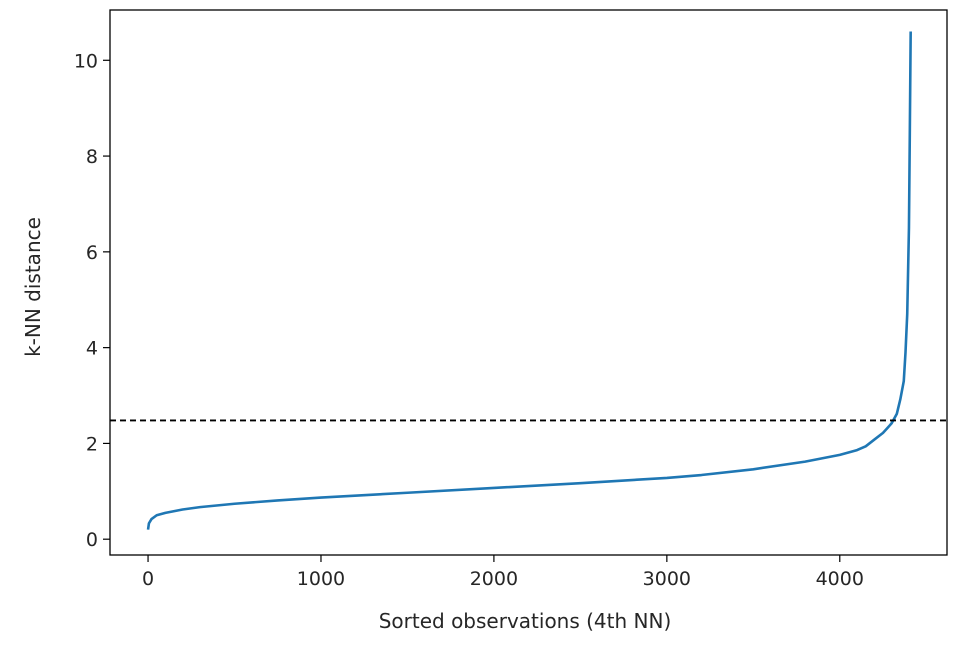 The height and width of the screenshot is (652, 968). Describe the element at coordinates (33, 287) in the screenshot. I see `y-axis-label: k-NN distance` at that location.